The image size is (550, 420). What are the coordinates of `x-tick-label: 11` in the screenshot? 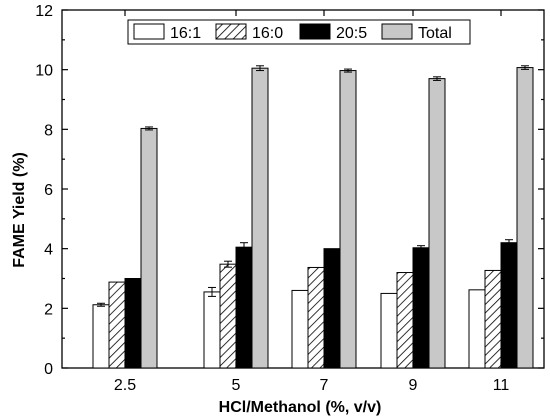 It's located at (501, 385).